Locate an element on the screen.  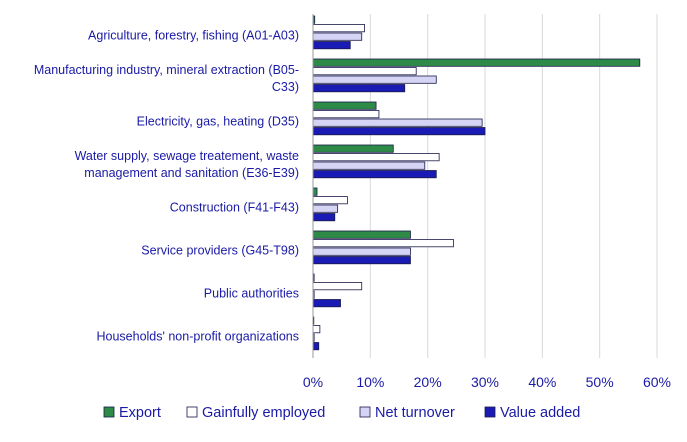
legend-label: Value added is located at coordinates (540, 413).